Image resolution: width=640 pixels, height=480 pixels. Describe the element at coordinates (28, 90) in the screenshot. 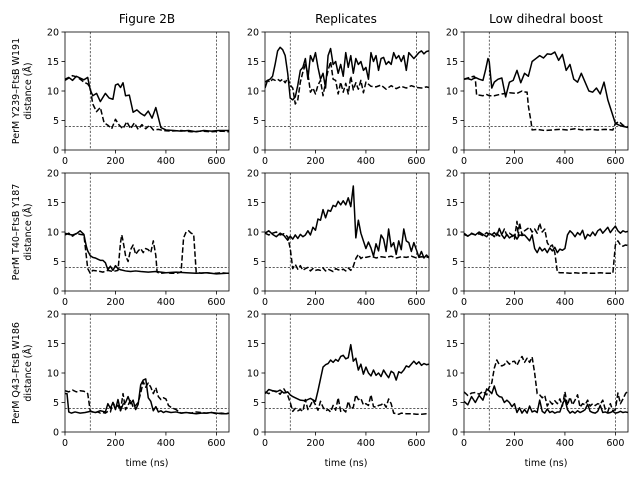

I see `row-ylabel-1-line2: distance (Å)` at that location.